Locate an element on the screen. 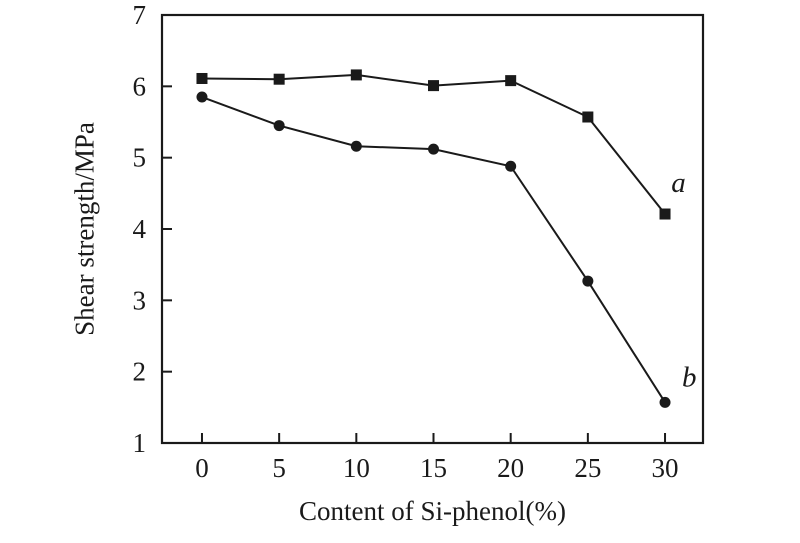 The width and height of the screenshot is (800, 543). x-tick-label: 25 is located at coordinates (587, 468).